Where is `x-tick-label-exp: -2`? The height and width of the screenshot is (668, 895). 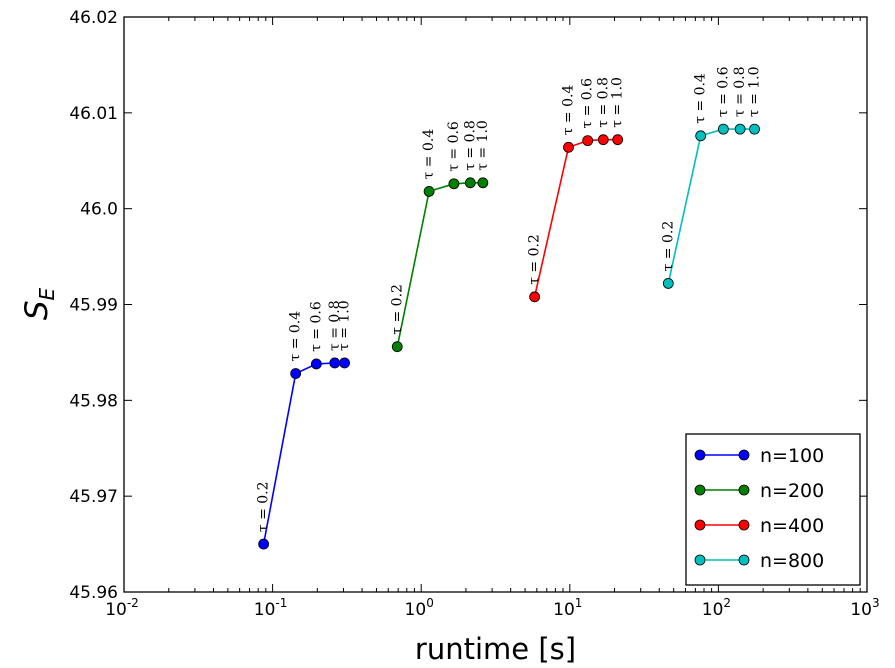
x-tick-label-exp: -2 is located at coordinates (133, 603).